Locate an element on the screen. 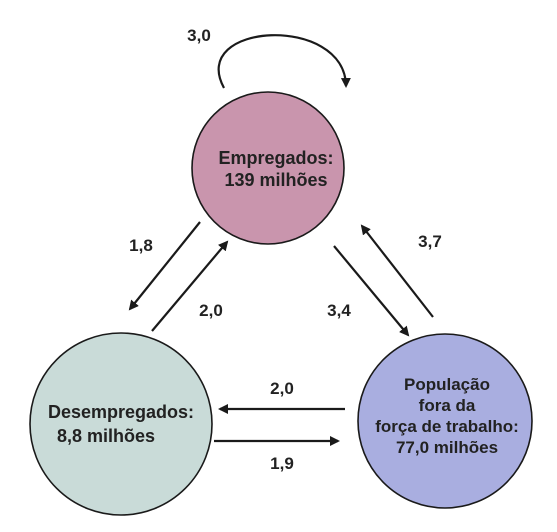 This screenshot has height=532, width=557. employed-title: Empregados: is located at coordinates (275, 158).